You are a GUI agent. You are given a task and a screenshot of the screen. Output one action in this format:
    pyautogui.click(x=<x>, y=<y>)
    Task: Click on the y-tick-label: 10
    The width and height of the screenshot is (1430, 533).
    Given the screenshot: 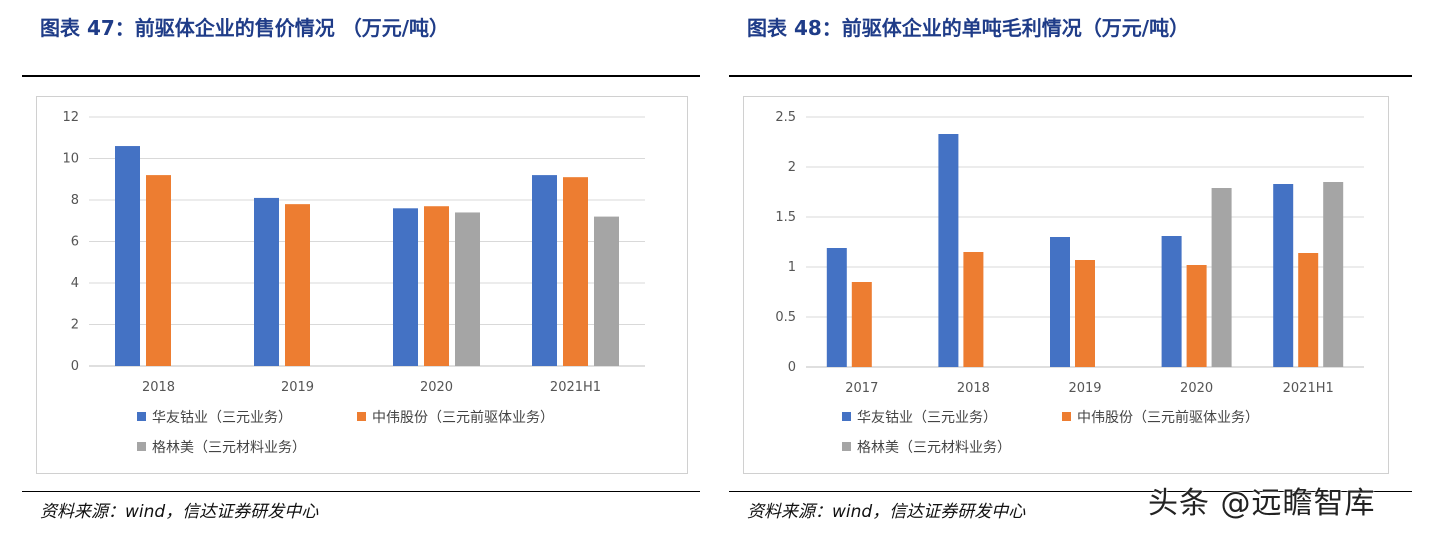 What is the action you would take?
    pyautogui.click(x=70, y=159)
    